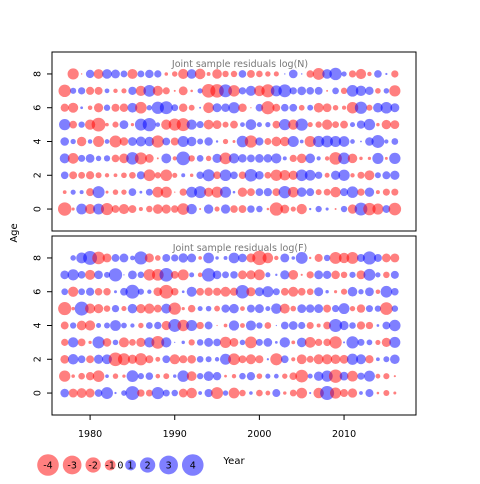 This screenshot has width=480, height=484. I want to click on x-axis: 1980 1990 2000 2010, so click(217, 427).